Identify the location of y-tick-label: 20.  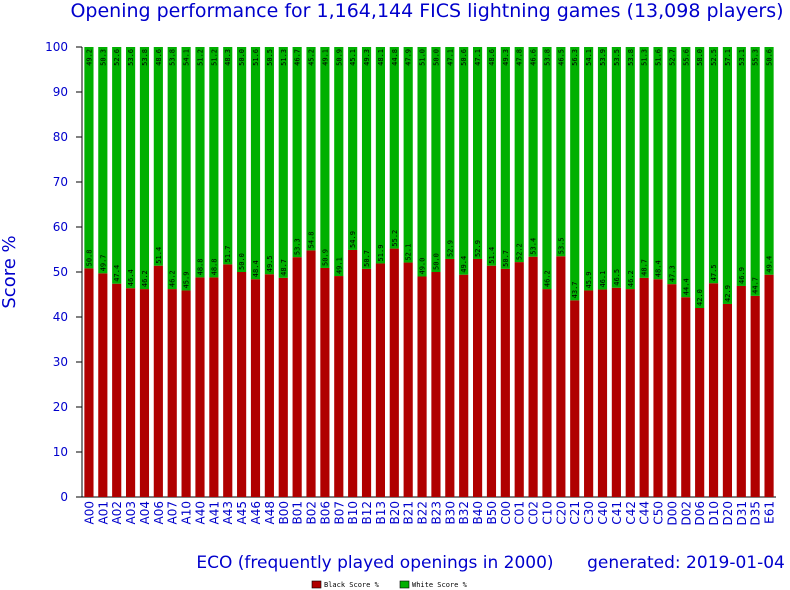
(60, 407).